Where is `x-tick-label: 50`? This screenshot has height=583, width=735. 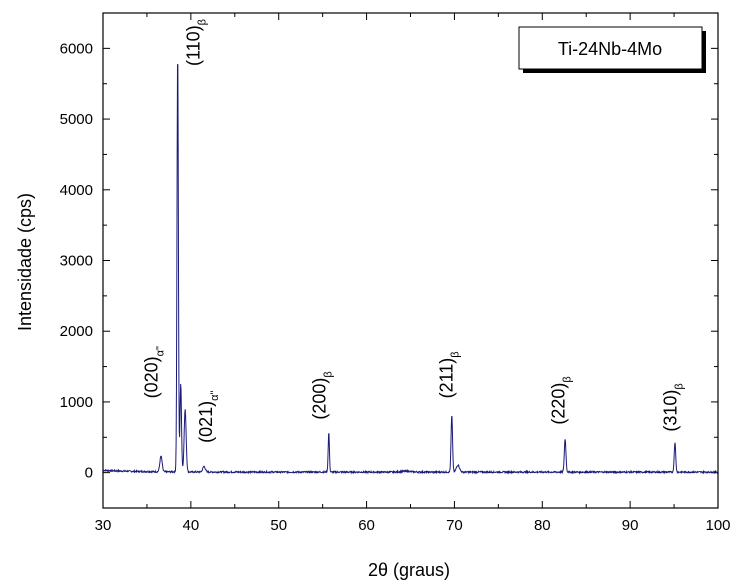 x-tick-label: 50 is located at coordinates (278, 525).